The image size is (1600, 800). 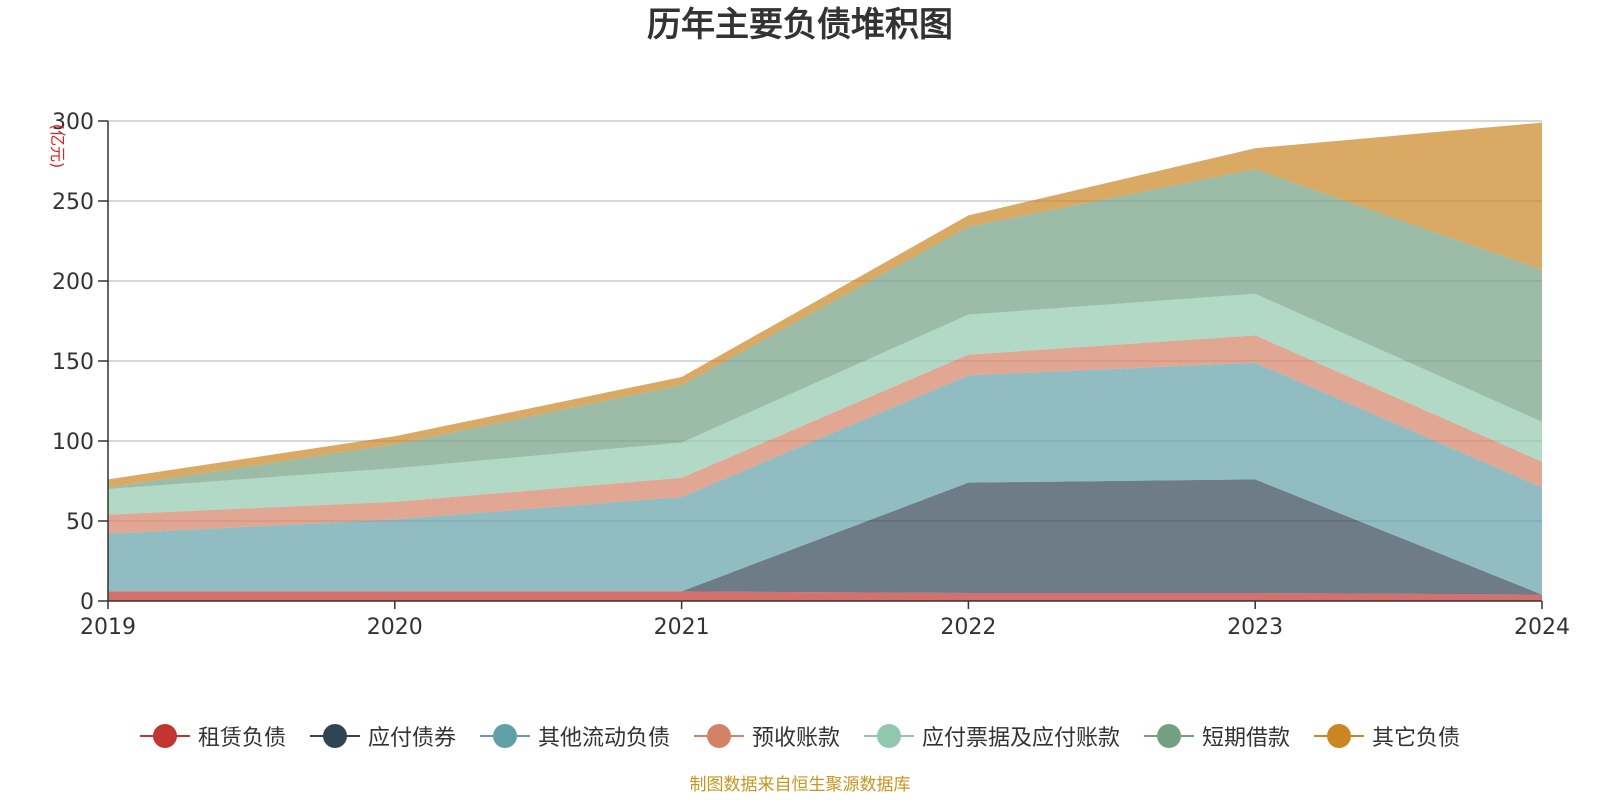 What do you see at coordinates (1416, 738) in the screenshot?
I see `legend-label: 其它负债` at bounding box center [1416, 738].